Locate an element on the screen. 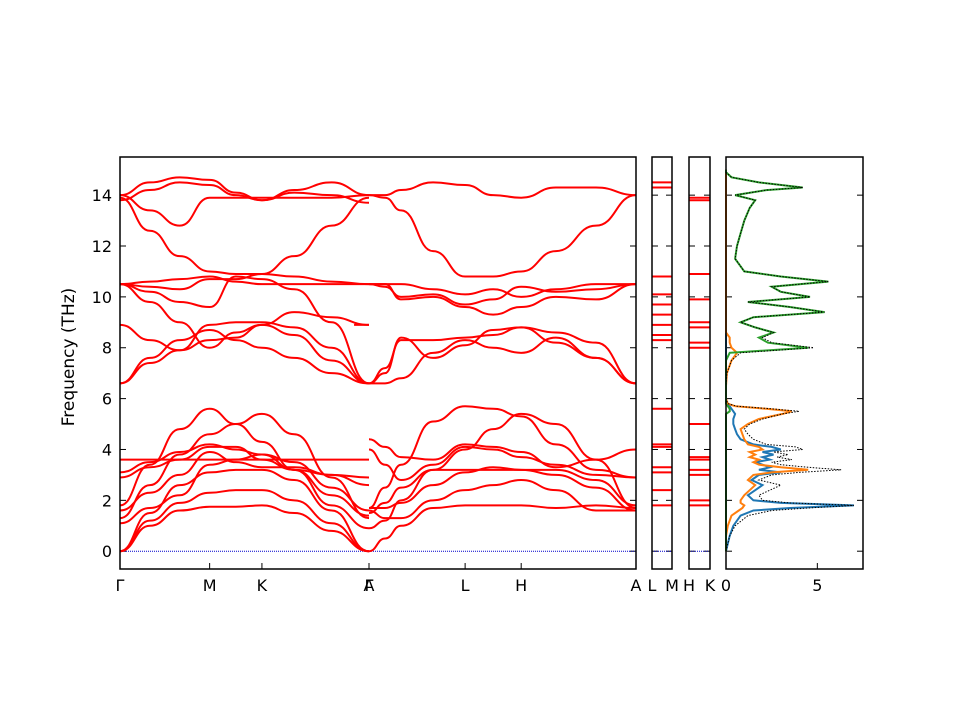 The width and height of the screenshot is (960, 720). dos-total-line is located at coordinates (789, 360).